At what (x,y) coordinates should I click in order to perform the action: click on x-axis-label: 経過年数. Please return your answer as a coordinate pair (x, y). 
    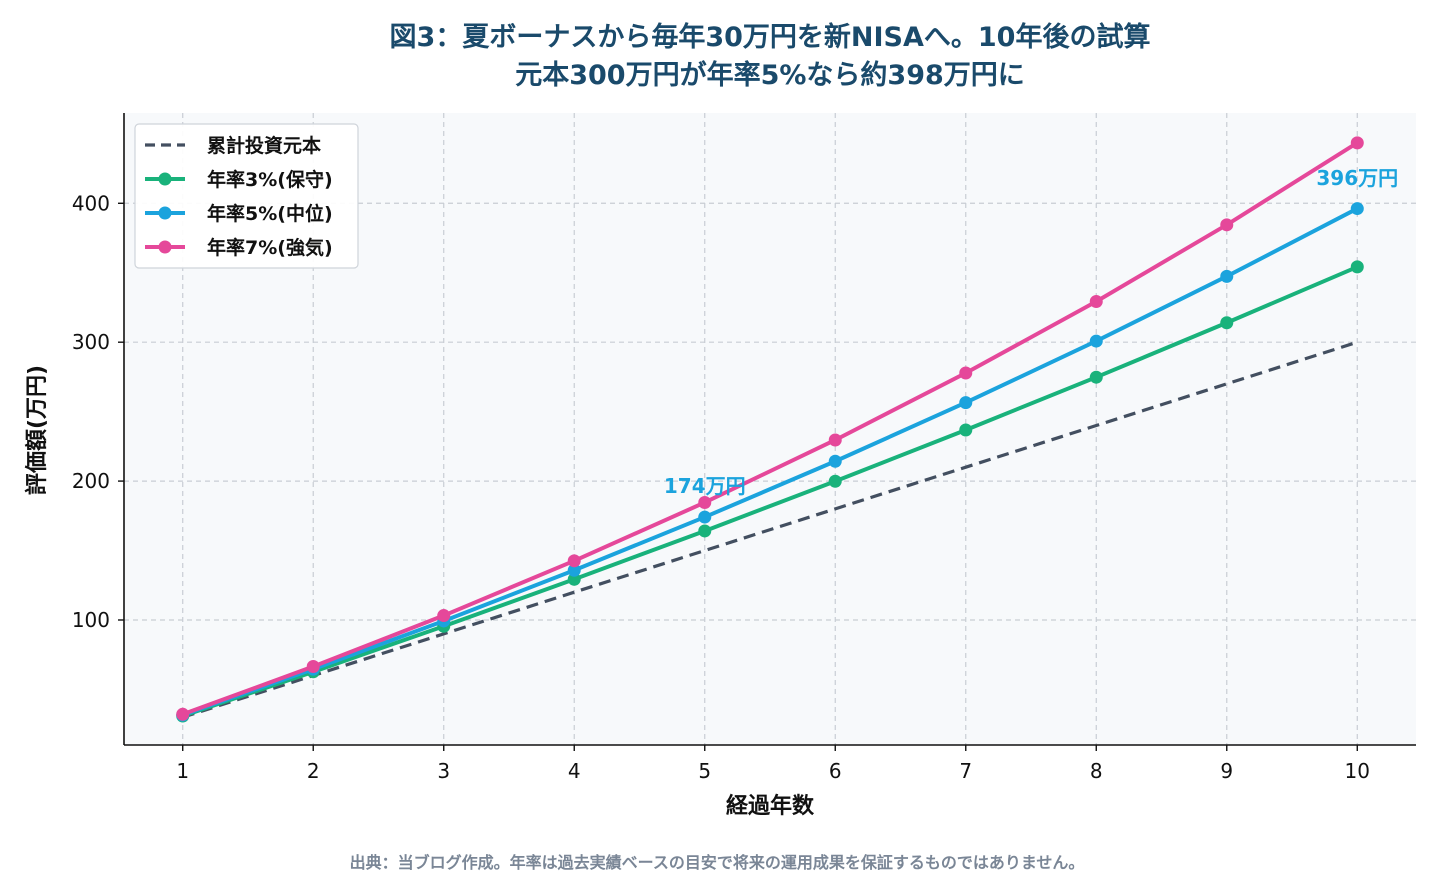
    Looking at the image, I should click on (770, 806).